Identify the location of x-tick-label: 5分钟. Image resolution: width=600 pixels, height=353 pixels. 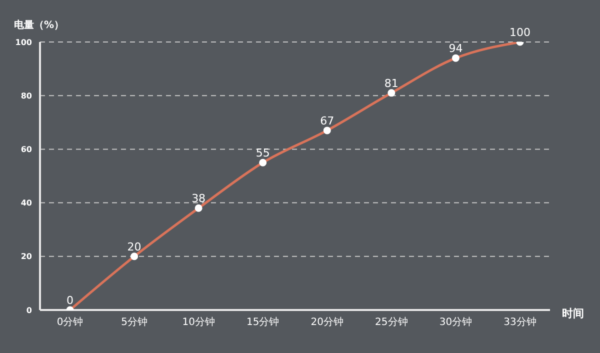
(134, 322).